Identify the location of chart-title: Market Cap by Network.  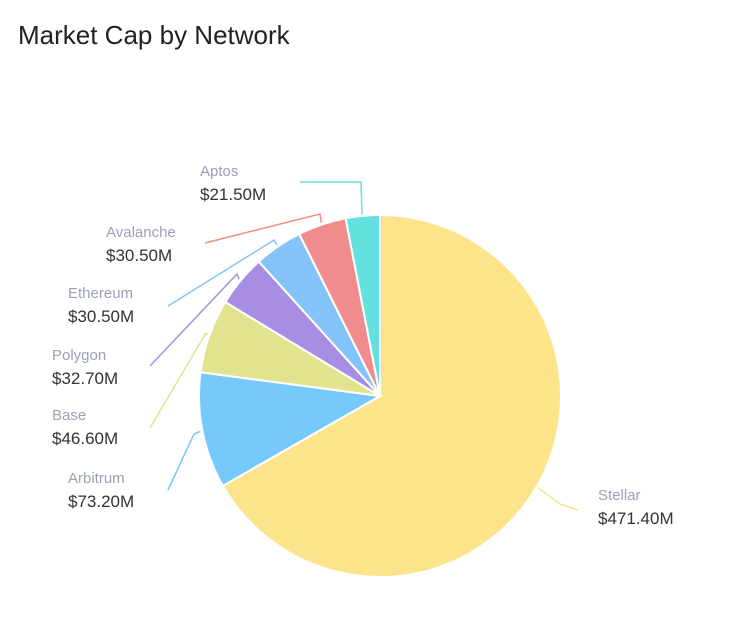
(154, 35).